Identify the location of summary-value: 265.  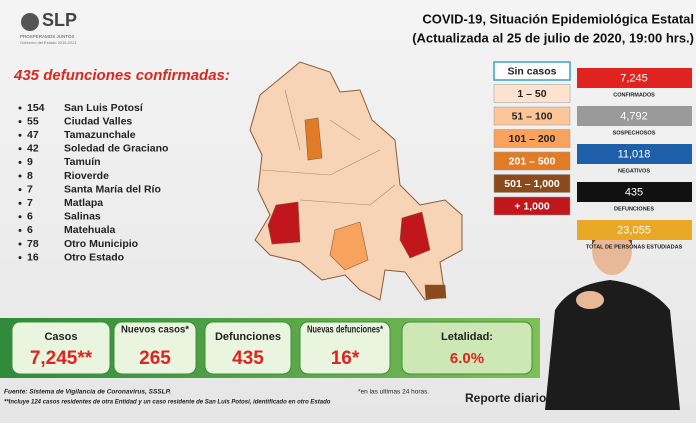
(155, 358).